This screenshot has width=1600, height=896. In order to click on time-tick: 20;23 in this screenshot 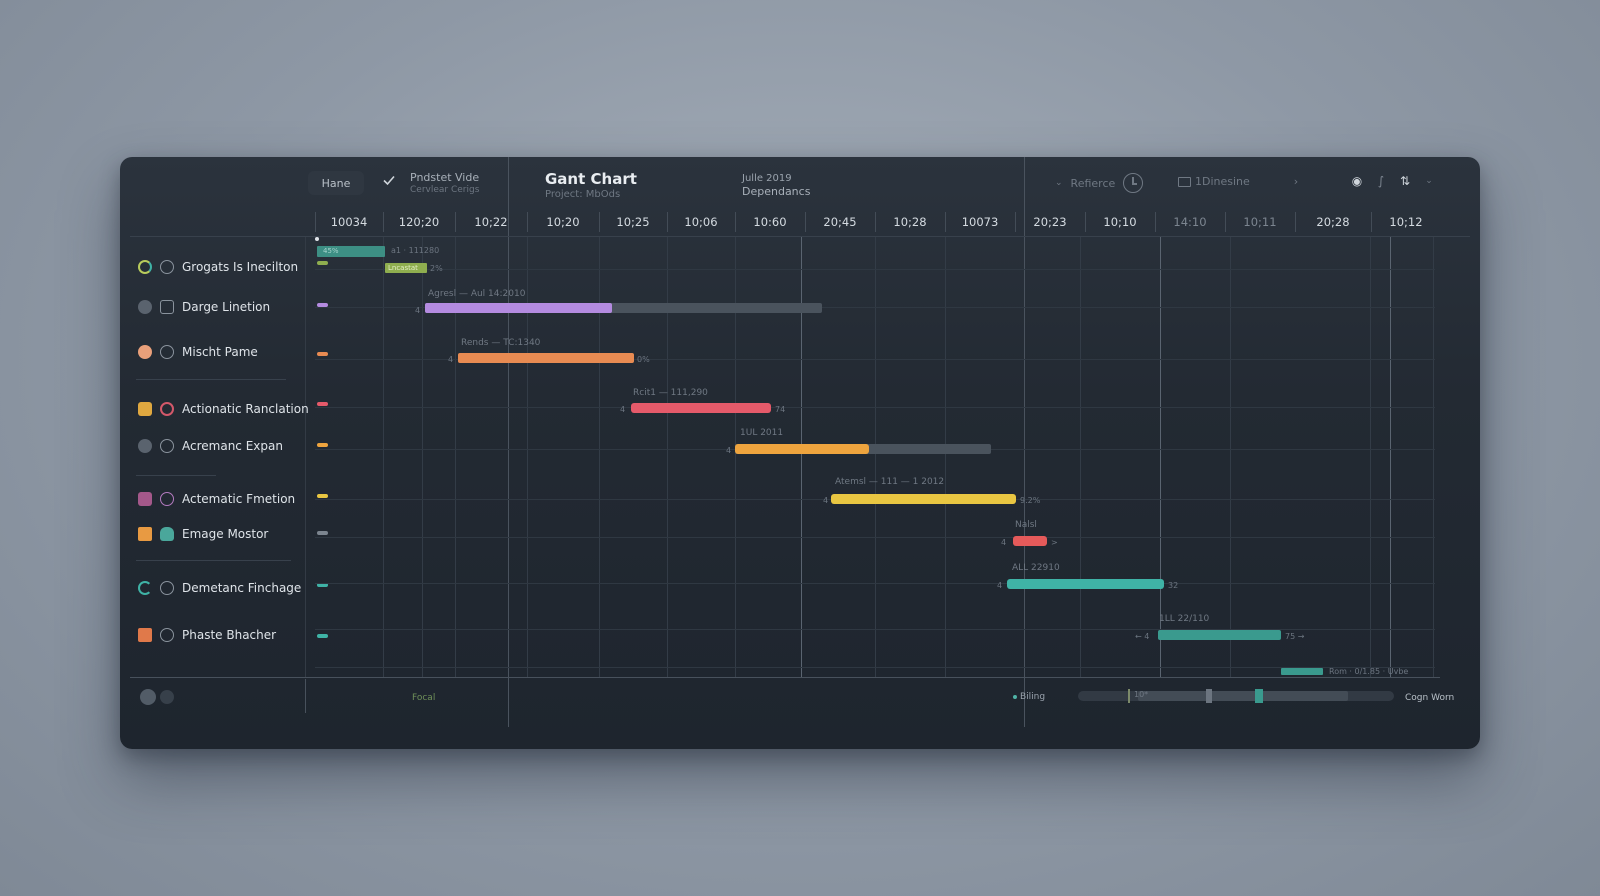, I will do `click(1050, 222)`.